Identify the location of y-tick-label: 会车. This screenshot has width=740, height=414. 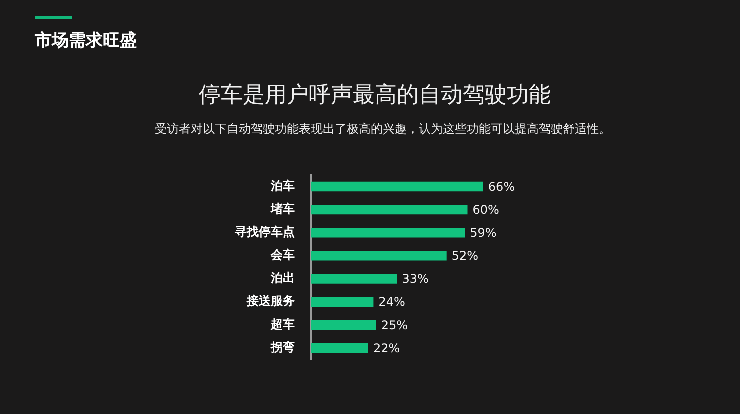
(282, 255).